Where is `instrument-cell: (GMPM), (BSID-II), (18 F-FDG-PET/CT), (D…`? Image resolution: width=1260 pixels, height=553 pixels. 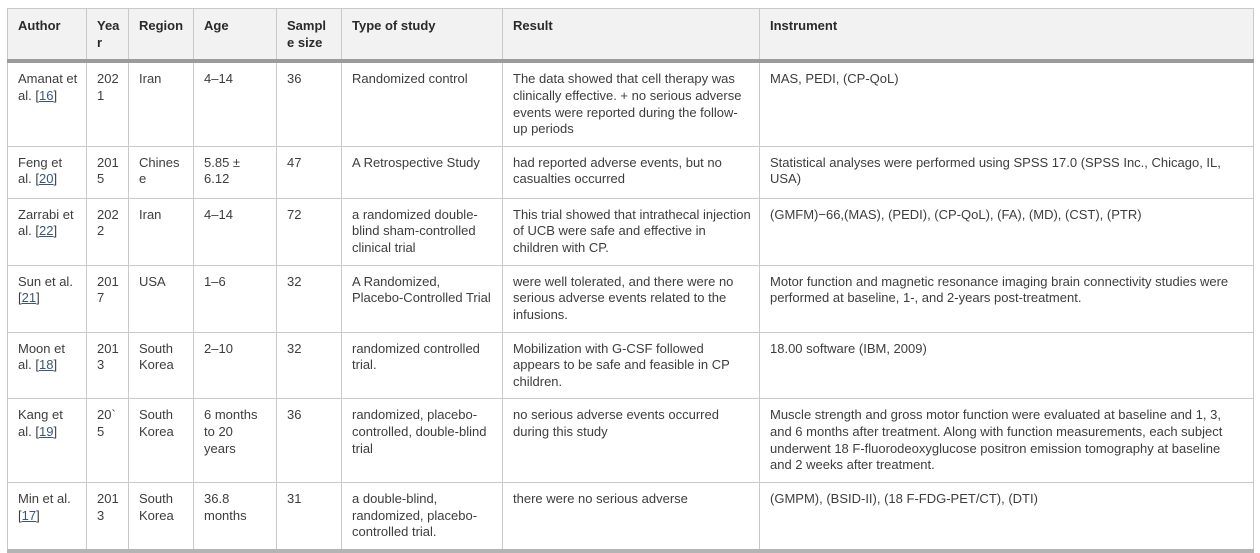 instrument-cell: (GMPM), (BSID-II), (18 F-FDG-PET/CT), (D… is located at coordinates (1006, 516).